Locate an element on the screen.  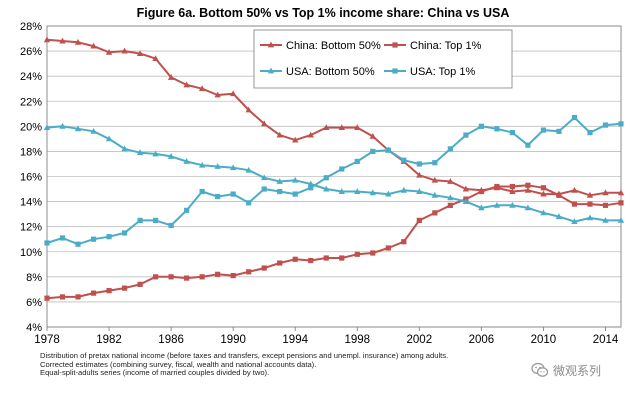
legend-entry: USA: Top 1% is located at coordinates (429, 72).